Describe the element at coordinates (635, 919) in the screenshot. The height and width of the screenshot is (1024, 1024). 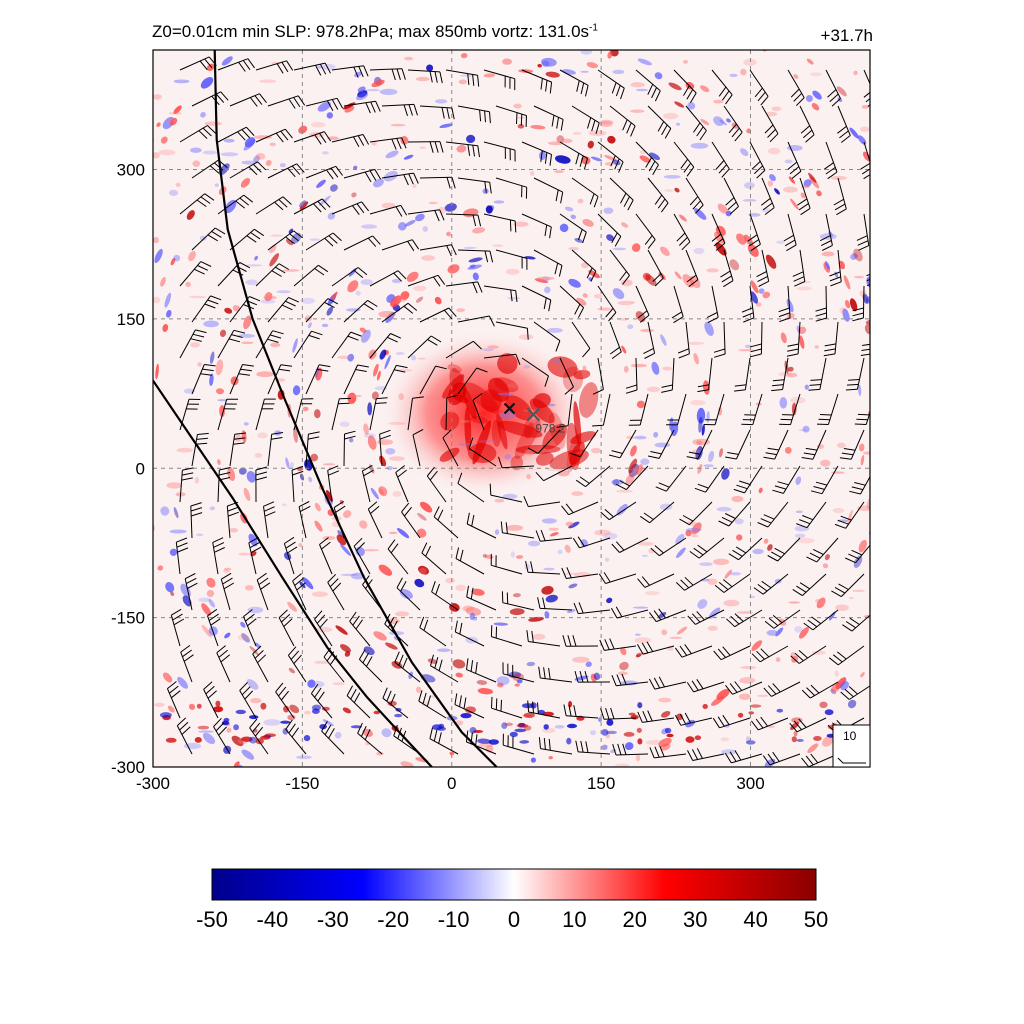
I see `colorbar-tick-label: 20` at that location.